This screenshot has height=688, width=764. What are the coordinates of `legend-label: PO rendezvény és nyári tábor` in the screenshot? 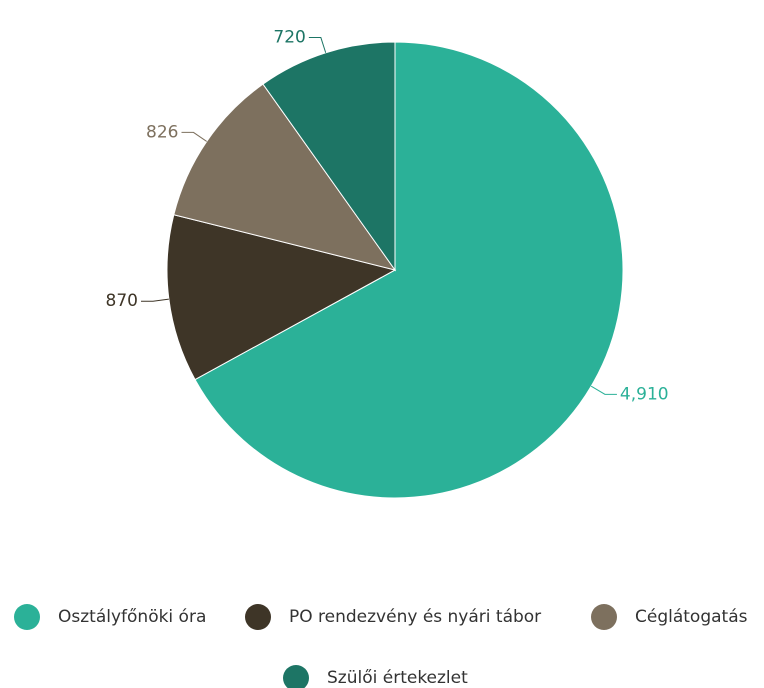 It's located at (415, 617).